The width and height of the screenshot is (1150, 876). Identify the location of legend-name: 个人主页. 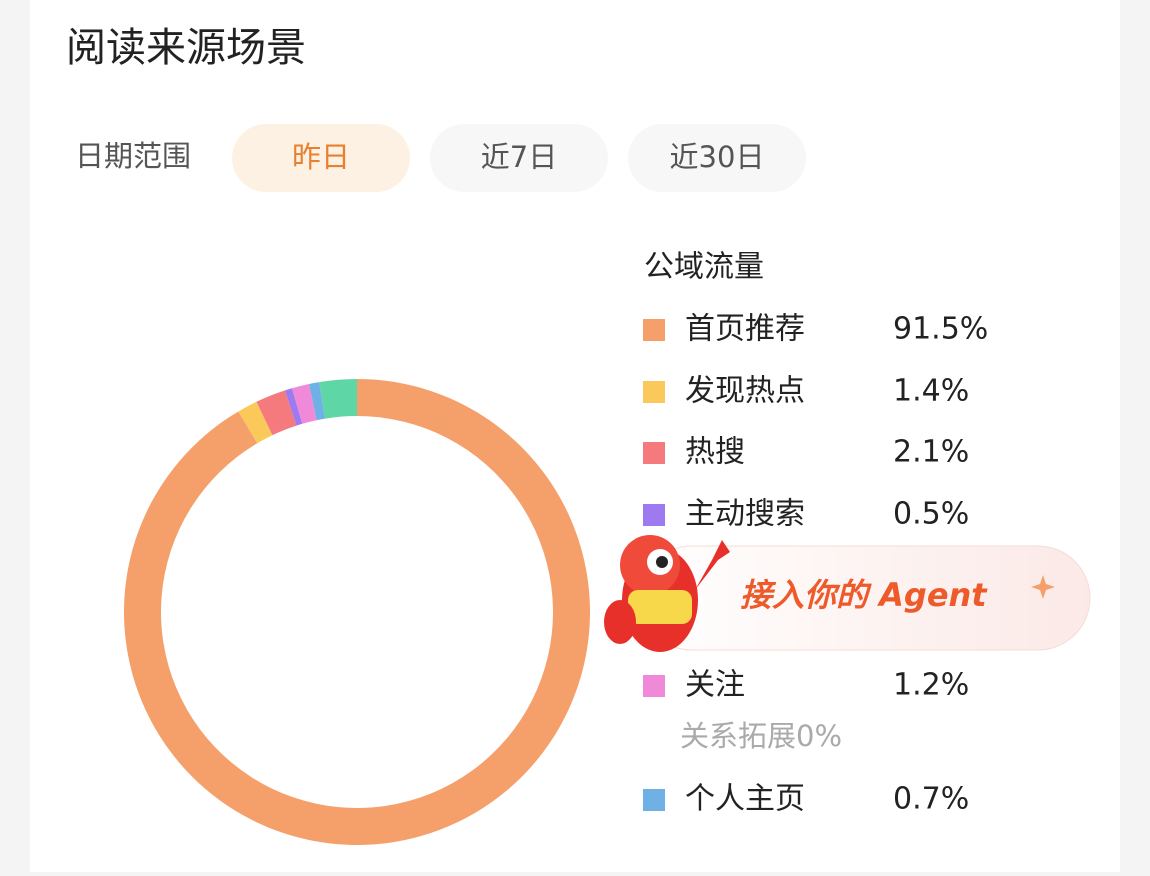
(745, 799).